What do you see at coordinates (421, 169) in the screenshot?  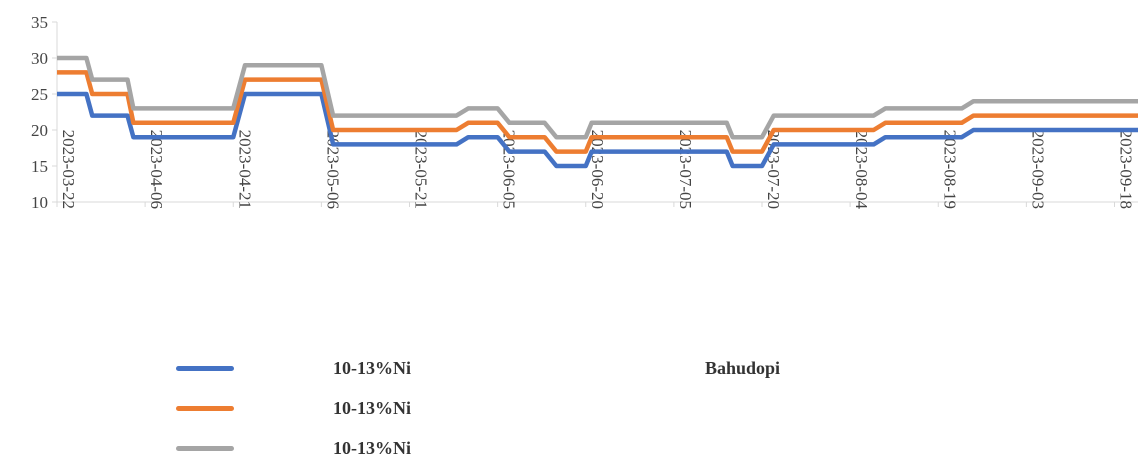 I see `x-tick-label: 2023-05-21` at bounding box center [421, 169].